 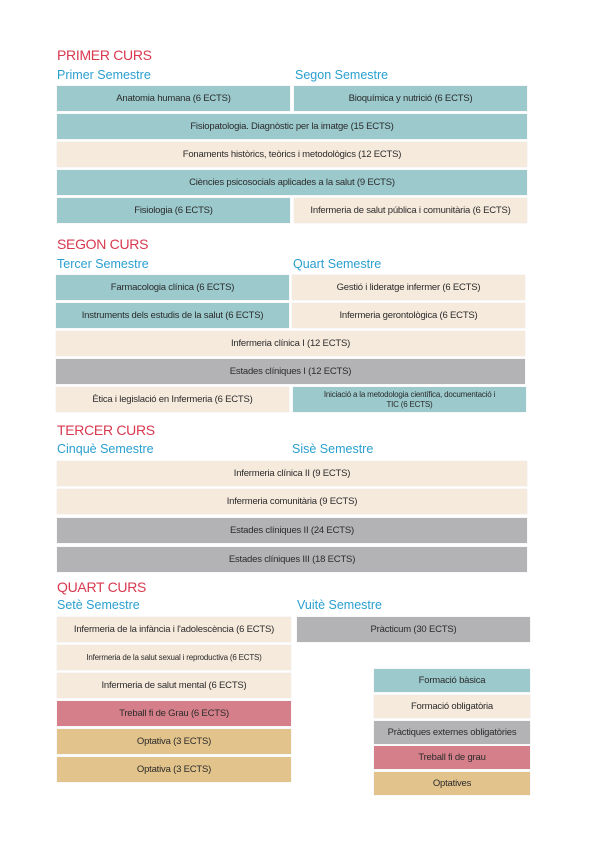 What do you see at coordinates (337, 264) in the screenshot?
I see `semester: Quart Semestre` at bounding box center [337, 264].